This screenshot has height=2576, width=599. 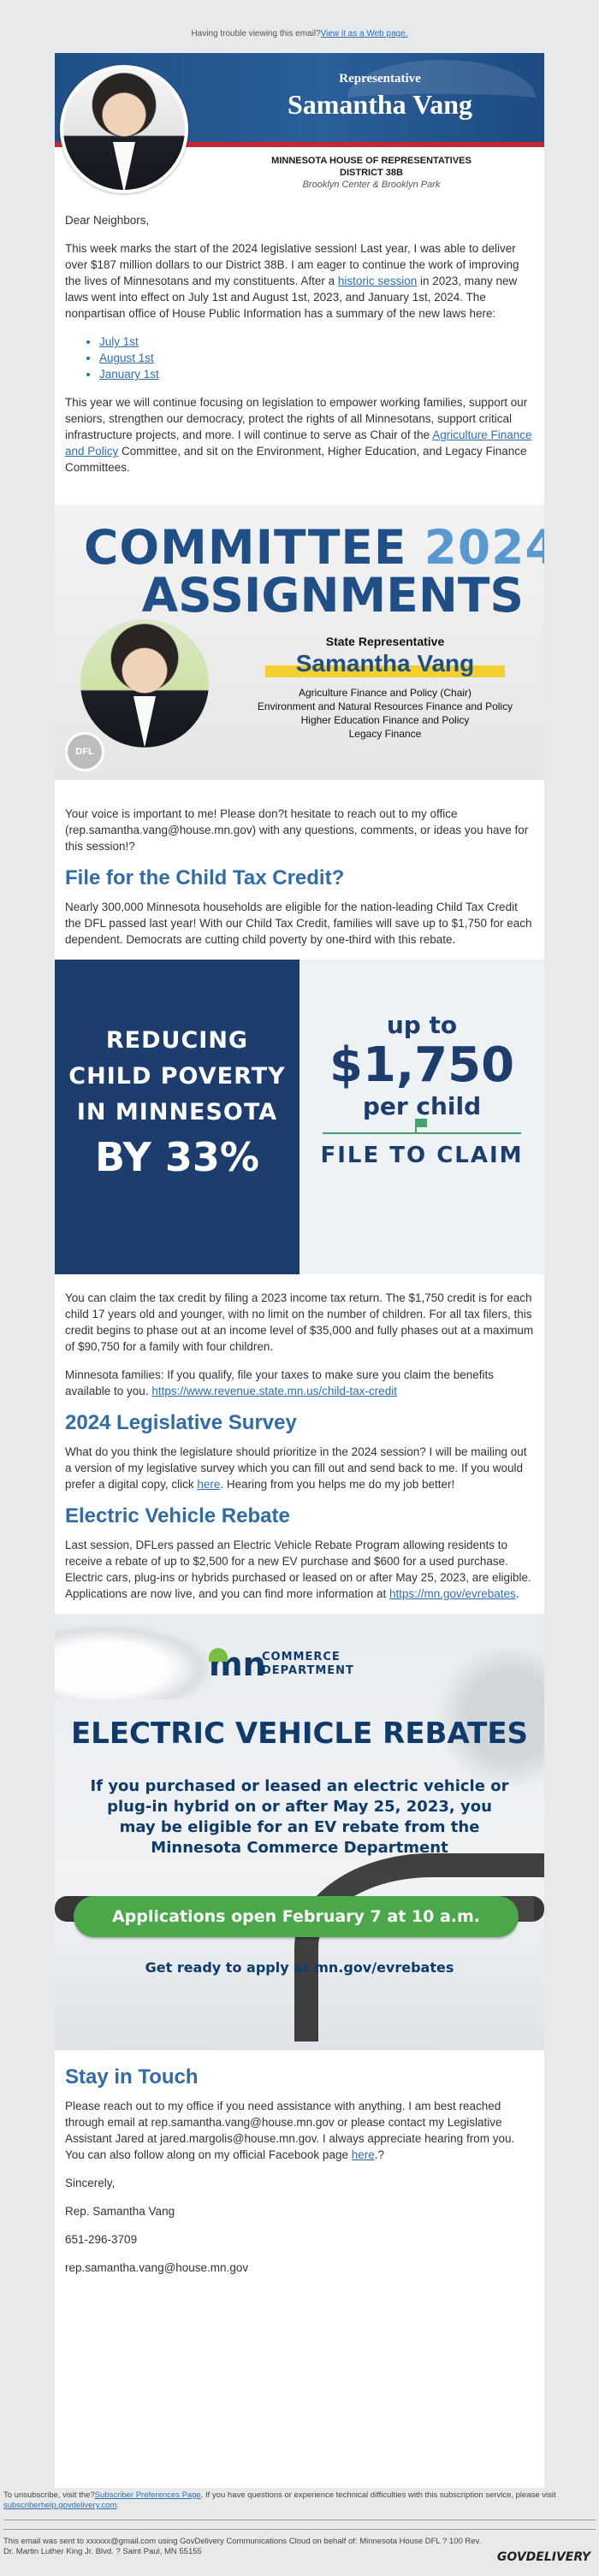 I want to click on ev-heading: Electric Vehicle Rebate, so click(x=178, y=1515).